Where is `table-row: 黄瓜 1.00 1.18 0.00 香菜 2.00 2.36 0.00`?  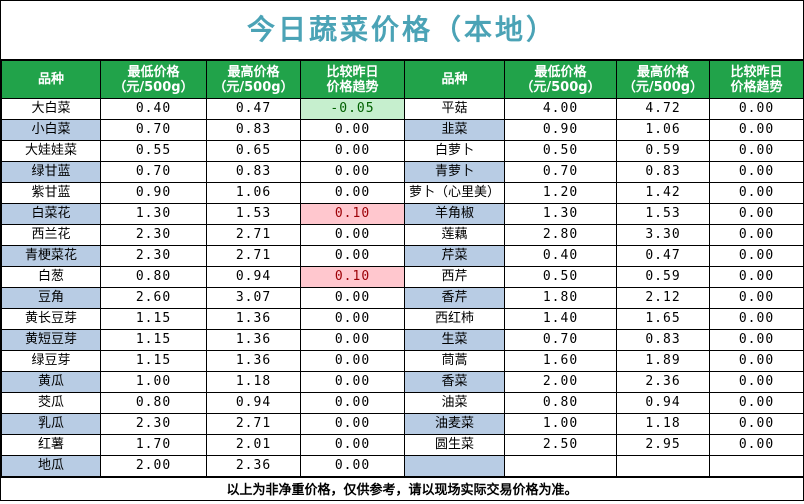
table-row: 黄瓜 1.00 1.18 0.00 香菜 2.00 2.36 0.00 is located at coordinates (402, 382).